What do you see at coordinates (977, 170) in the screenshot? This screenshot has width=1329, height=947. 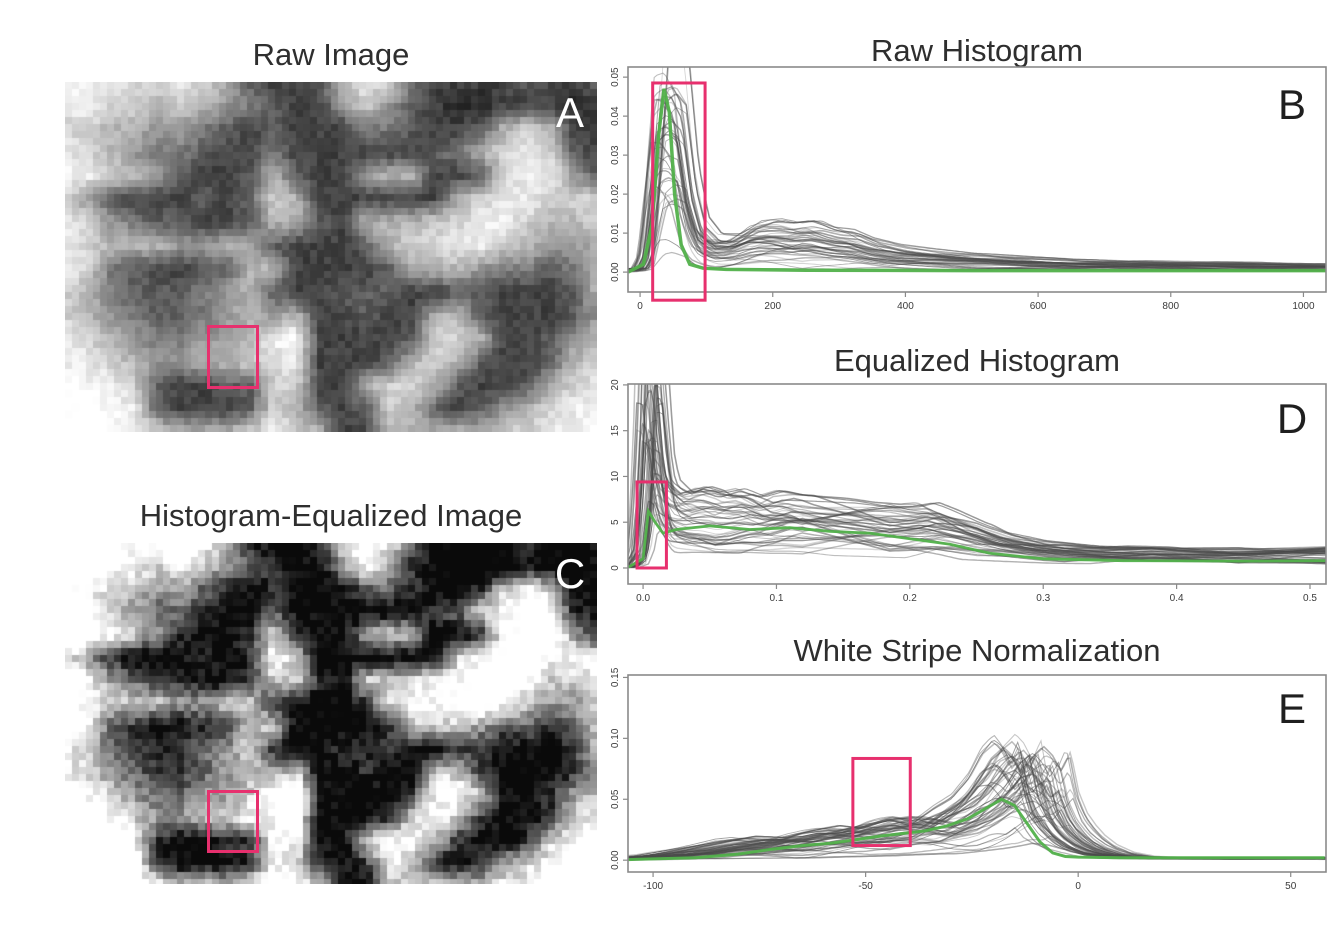 I see `raw-histogram-curves` at bounding box center [977, 170].